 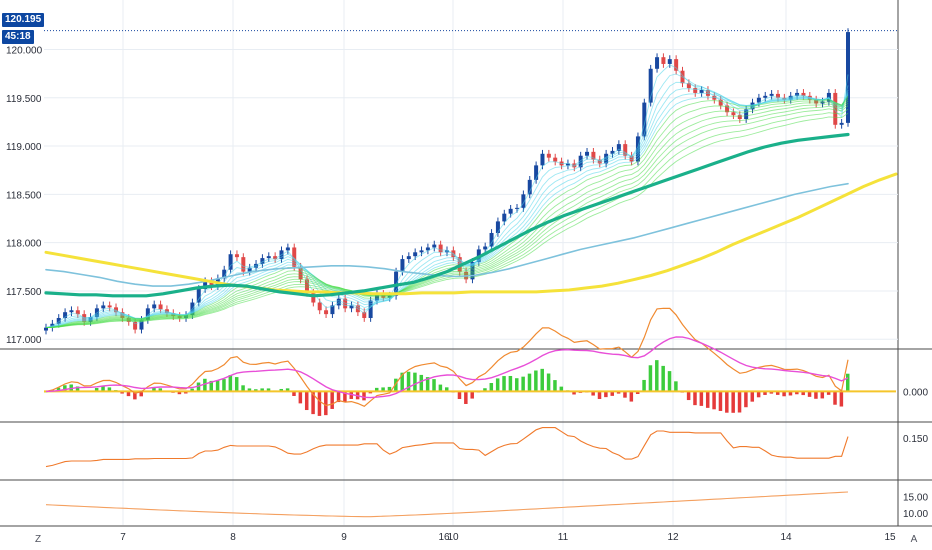 What do you see at coordinates (233, 537) in the screenshot?
I see `x-tick-label: 8` at bounding box center [233, 537].